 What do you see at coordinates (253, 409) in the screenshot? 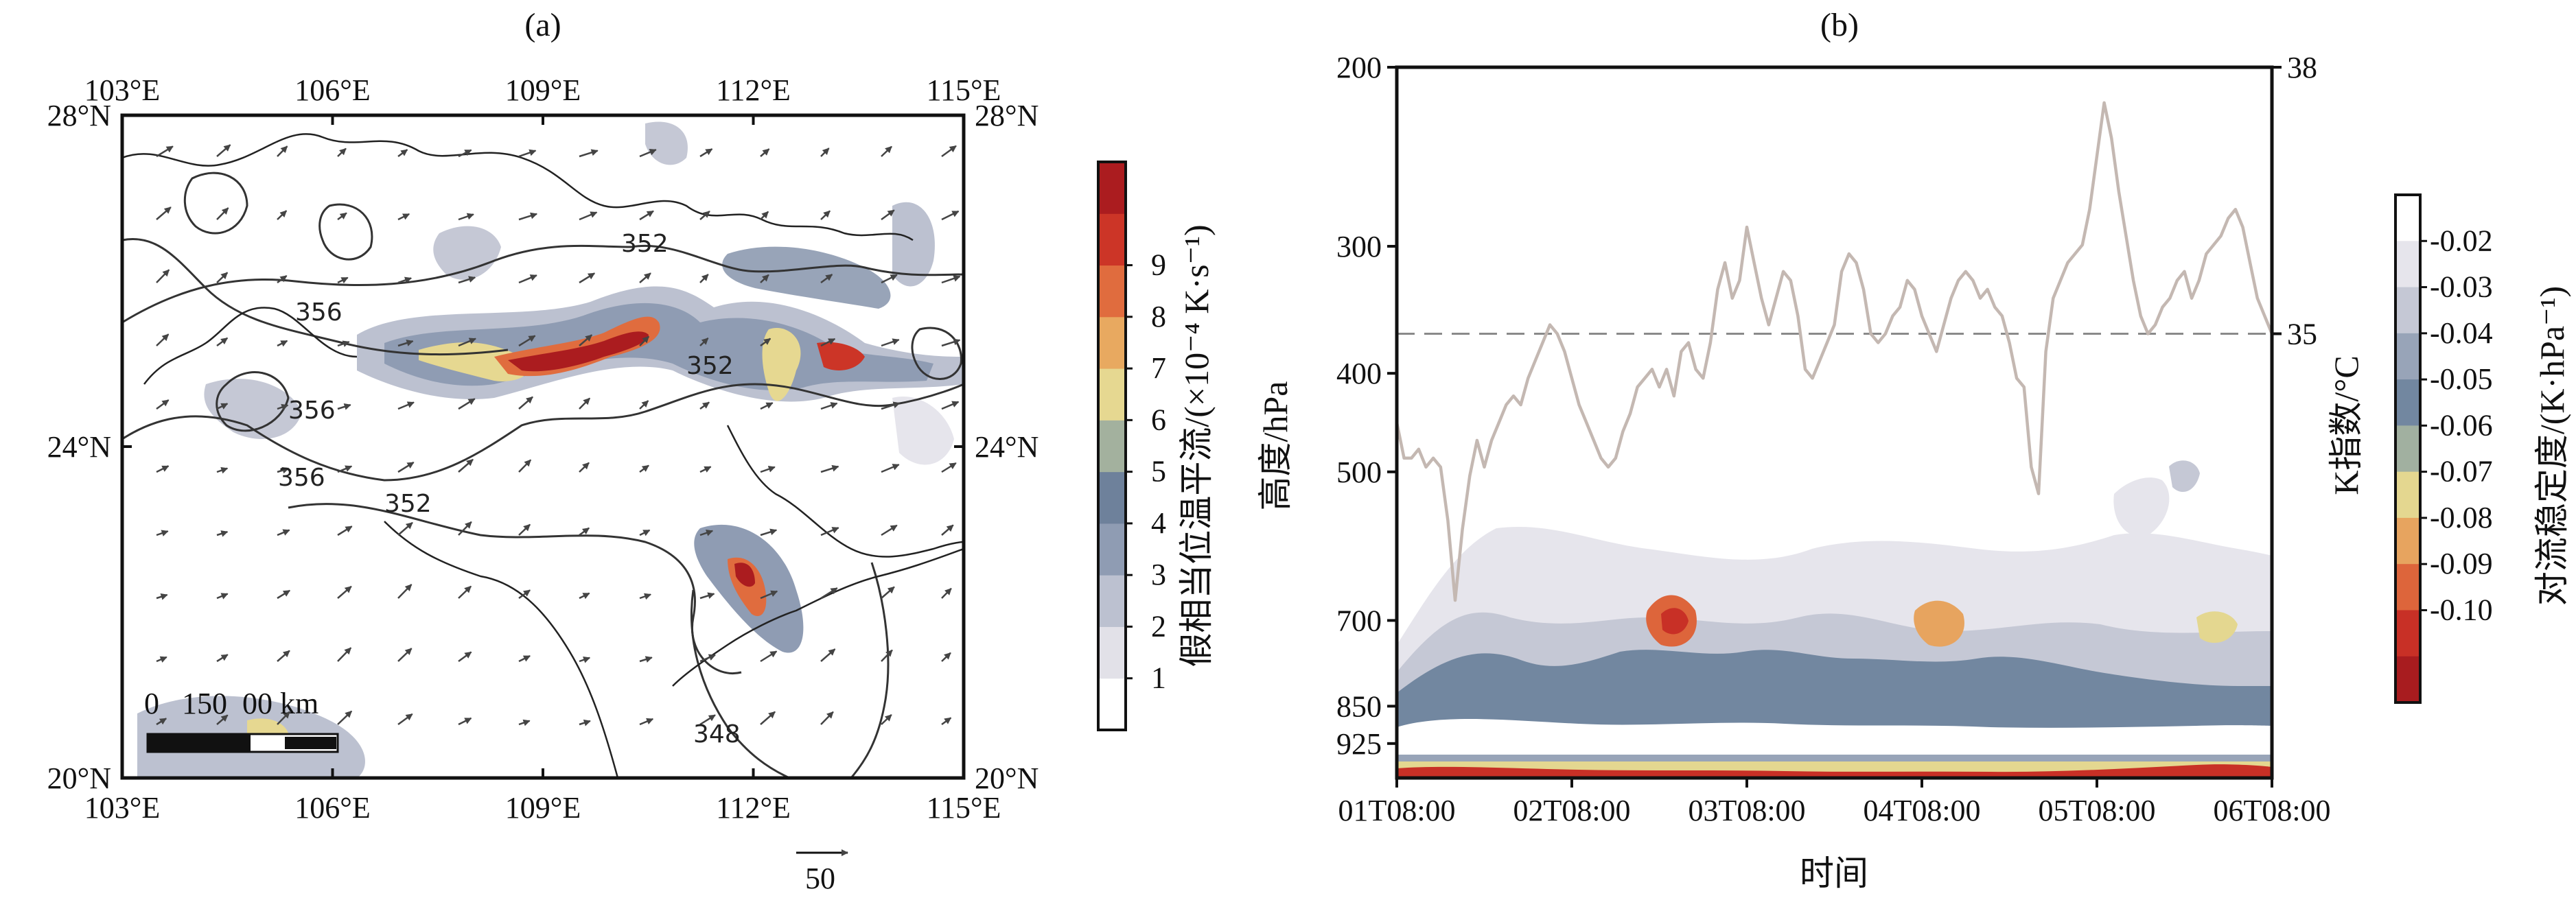
I see `advection-patch-west` at bounding box center [253, 409].